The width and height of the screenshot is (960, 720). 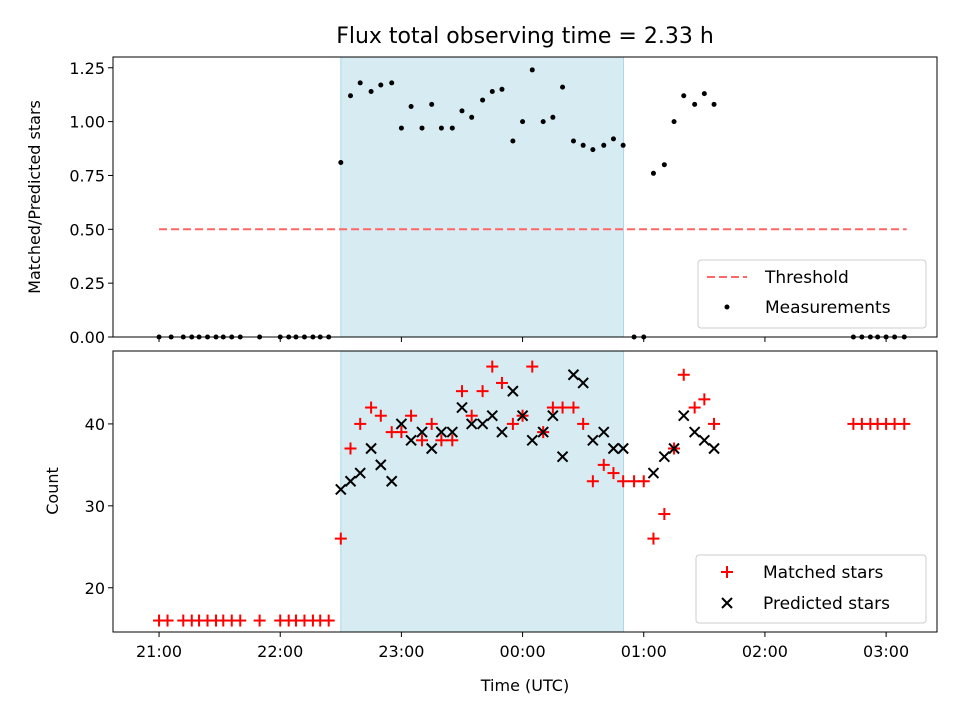 What do you see at coordinates (87, 175) in the screenshot?
I see `y-tick-label: 0.75` at bounding box center [87, 175].